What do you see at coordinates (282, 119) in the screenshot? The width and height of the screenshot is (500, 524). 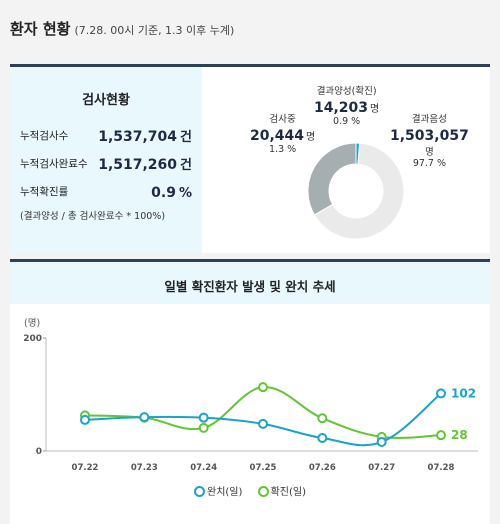 I see `donut-label-name: 검사중` at bounding box center [282, 119].